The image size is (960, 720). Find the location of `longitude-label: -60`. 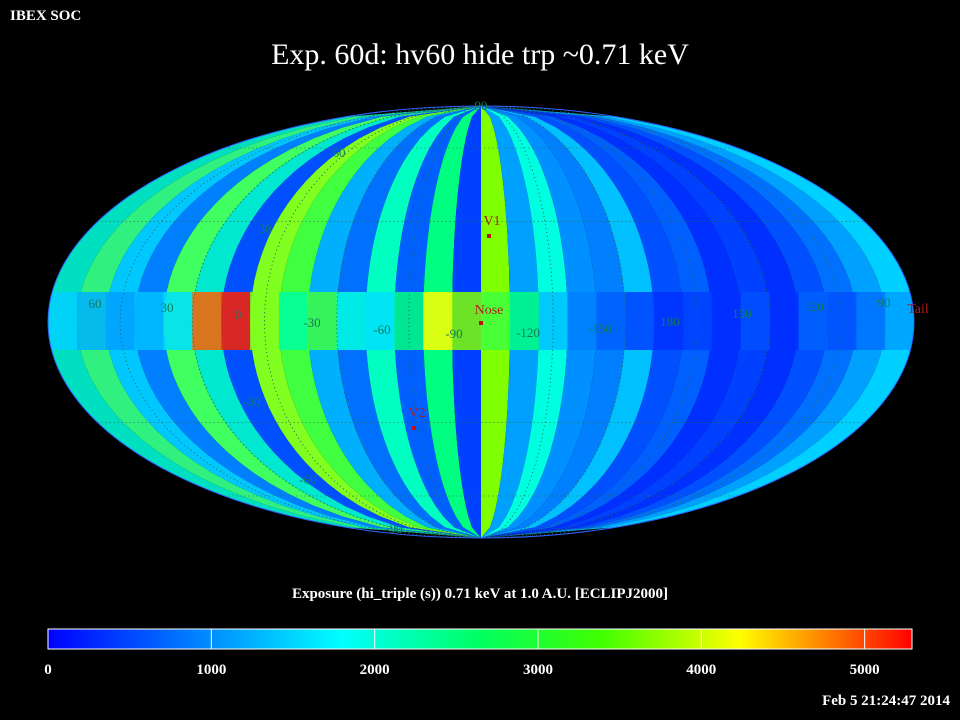

longitude-label: -60 is located at coordinates (381, 329).